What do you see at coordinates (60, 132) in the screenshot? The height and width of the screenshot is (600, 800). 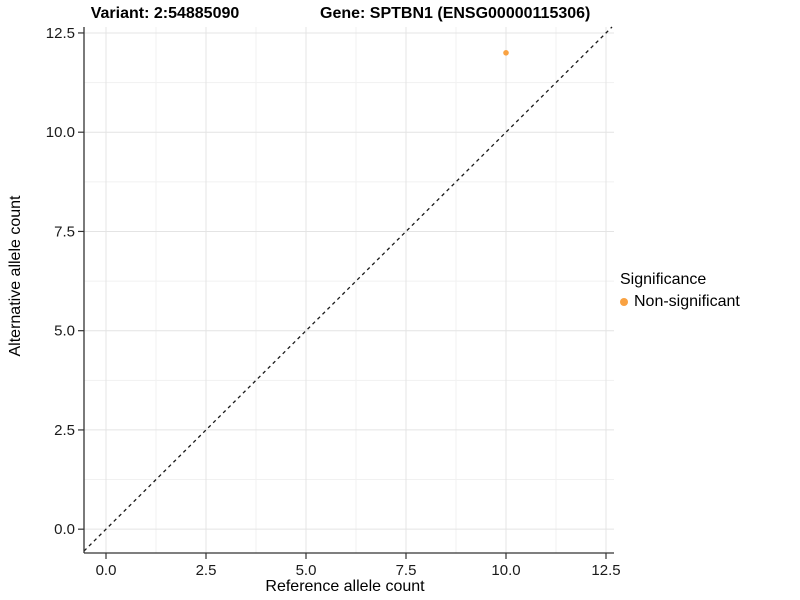 I see `y-tick-label: 10.0` at bounding box center [60, 132].